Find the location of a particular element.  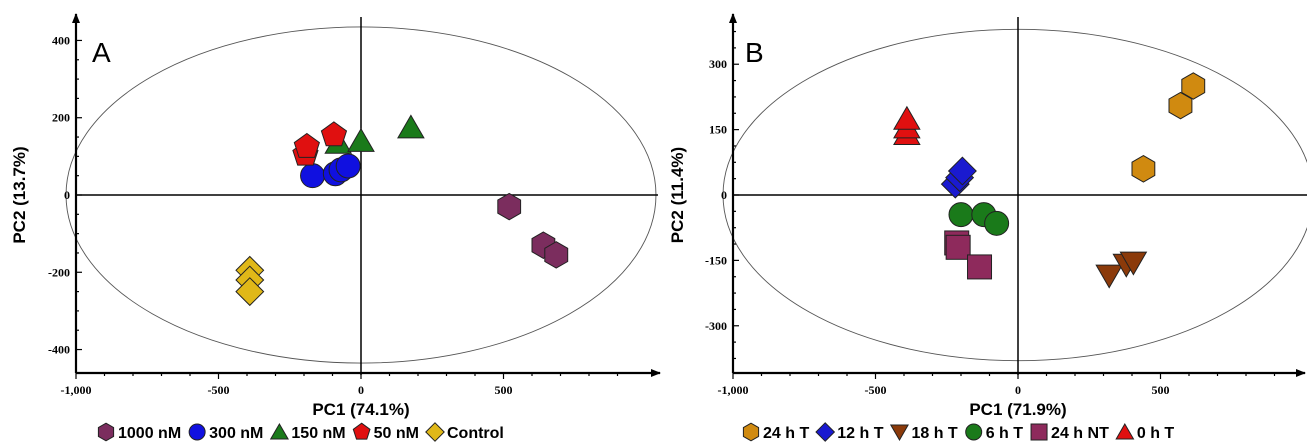

series-0-h-t is located at coordinates (907, 125).